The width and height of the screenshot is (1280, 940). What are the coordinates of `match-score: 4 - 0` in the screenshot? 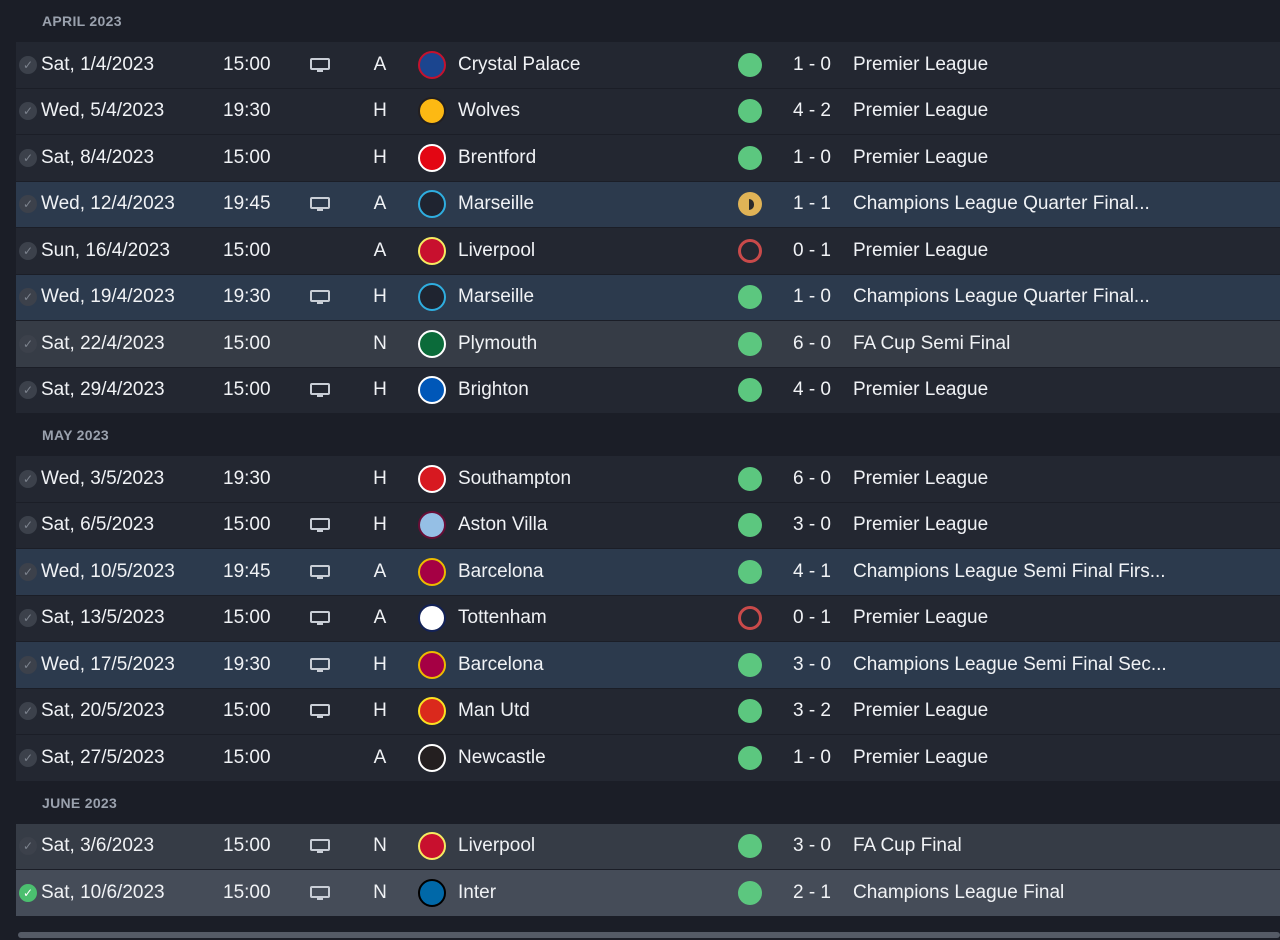 It's located at (812, 390).